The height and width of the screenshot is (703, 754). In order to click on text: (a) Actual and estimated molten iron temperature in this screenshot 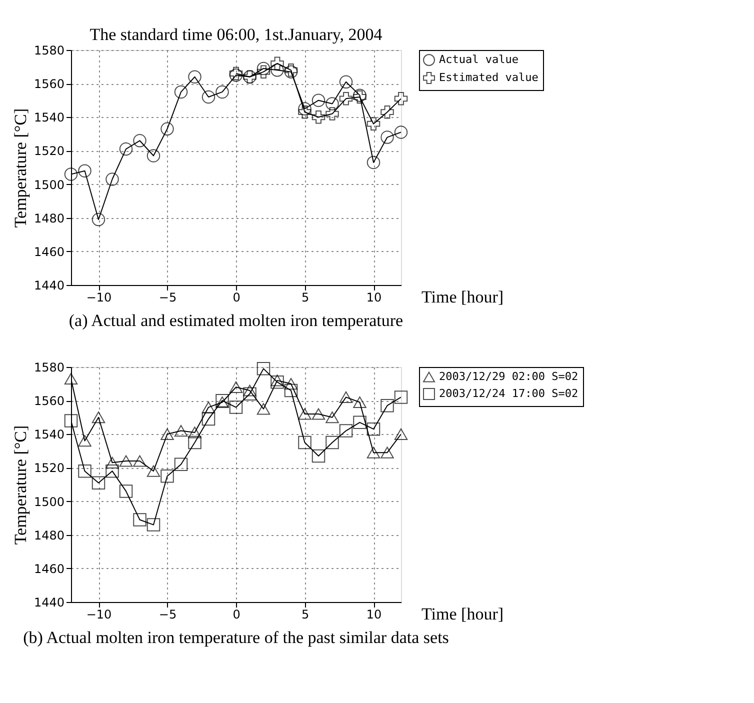, I will do `click(236, 320)`.